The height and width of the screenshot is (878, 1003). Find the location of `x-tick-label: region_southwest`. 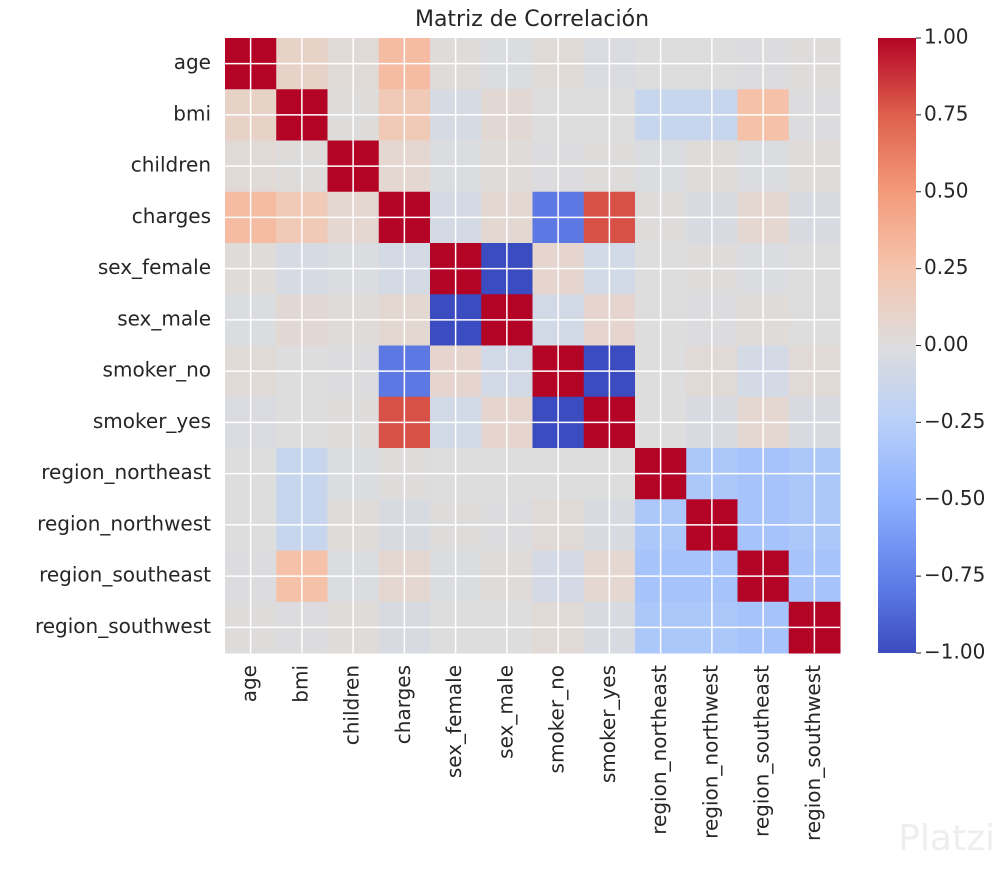

x-tick-label: region_southwest is located at coordinates (813, 753).